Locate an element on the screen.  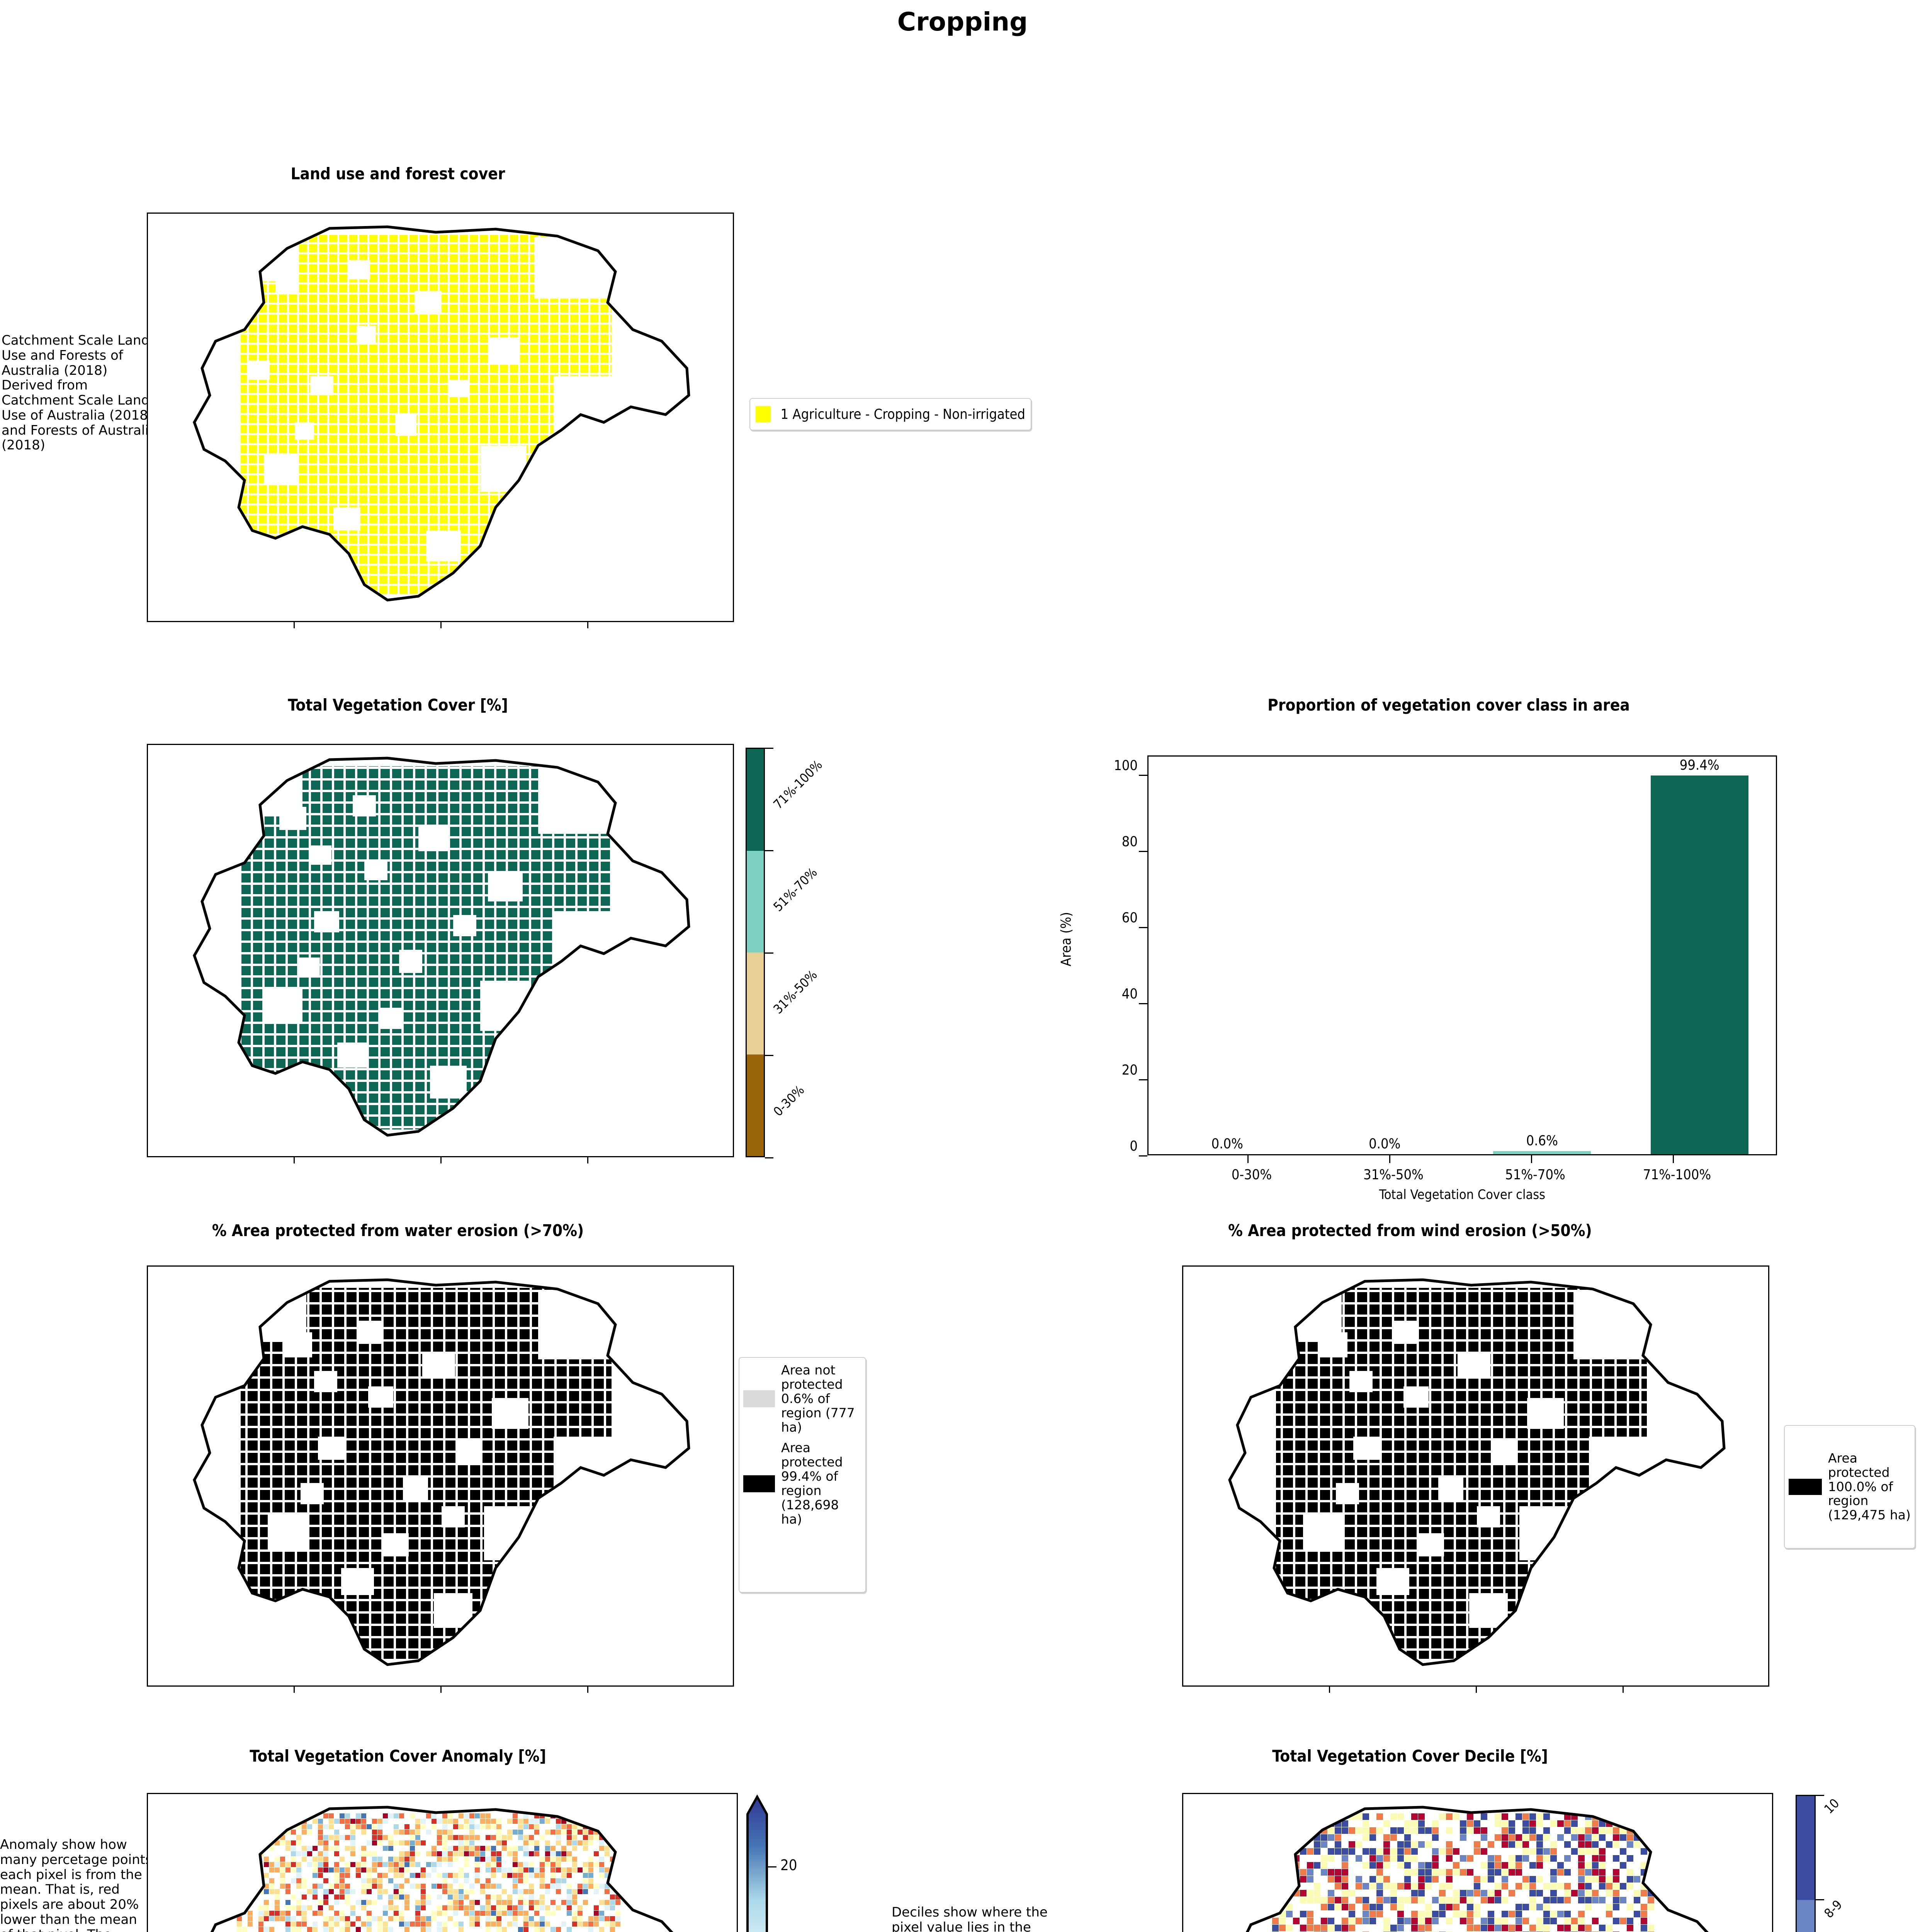
panel-title-decile: Total Vegetation Cover Decile [%] is located at coordinates (1410, 1756).